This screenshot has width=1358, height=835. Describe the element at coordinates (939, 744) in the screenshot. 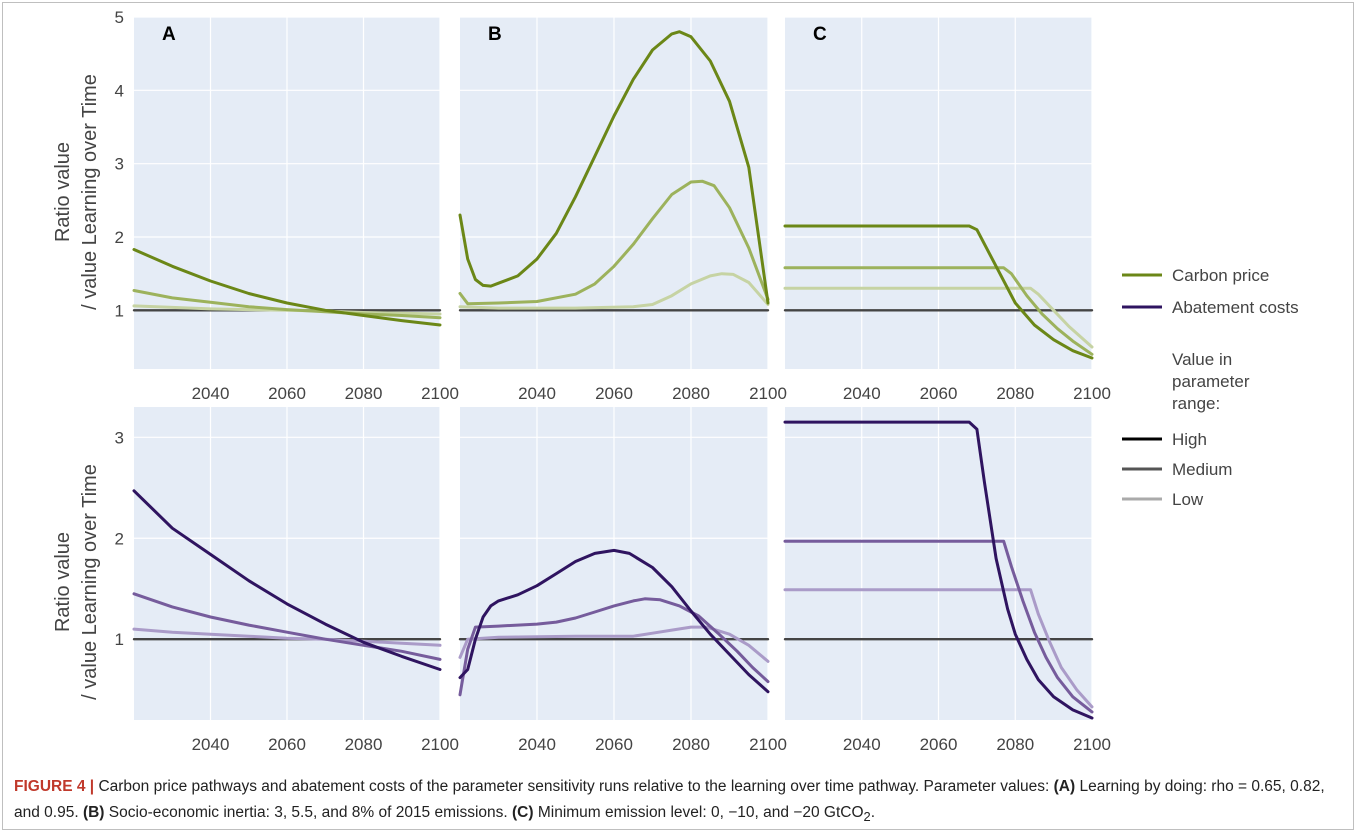

I see `x-tick-label-c-abatement-2060: 2060` at that location.